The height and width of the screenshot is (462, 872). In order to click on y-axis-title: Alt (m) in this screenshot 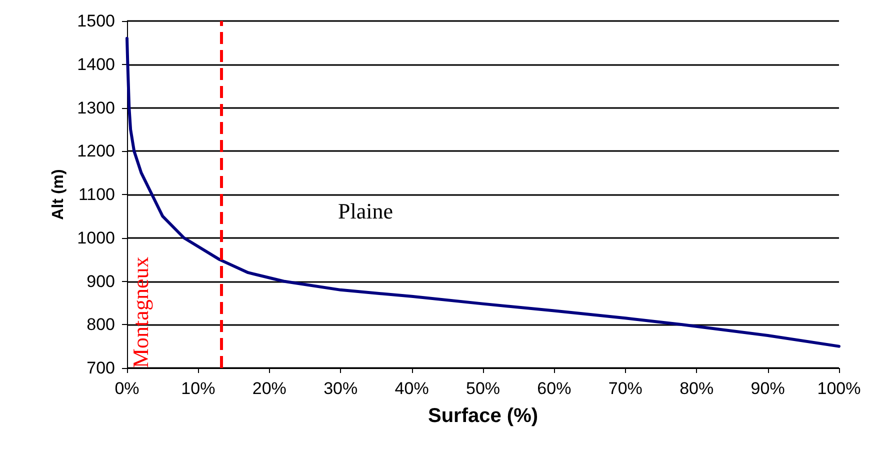, I will do `click(58, 194)`.